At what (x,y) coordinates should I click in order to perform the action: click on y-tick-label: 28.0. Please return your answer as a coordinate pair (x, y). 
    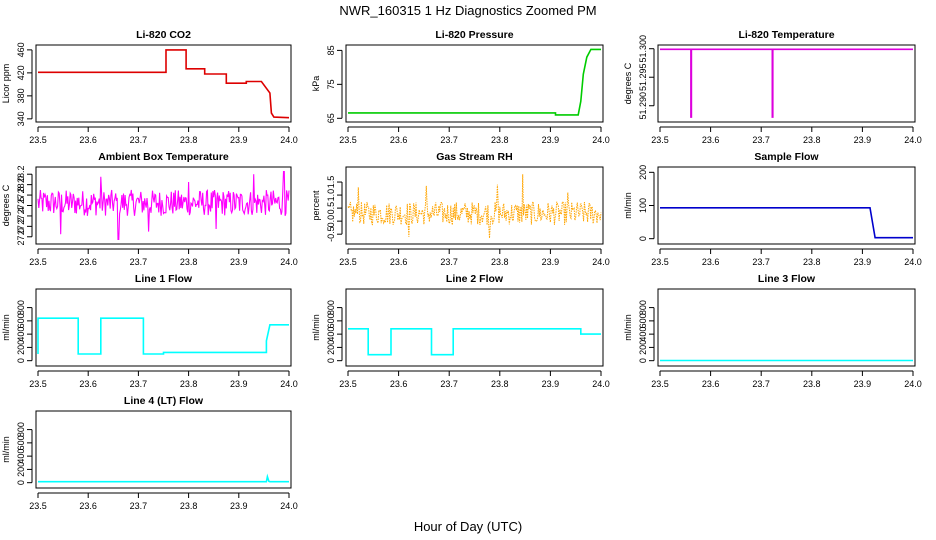
    Looking at the image, I should click on (21, 185).